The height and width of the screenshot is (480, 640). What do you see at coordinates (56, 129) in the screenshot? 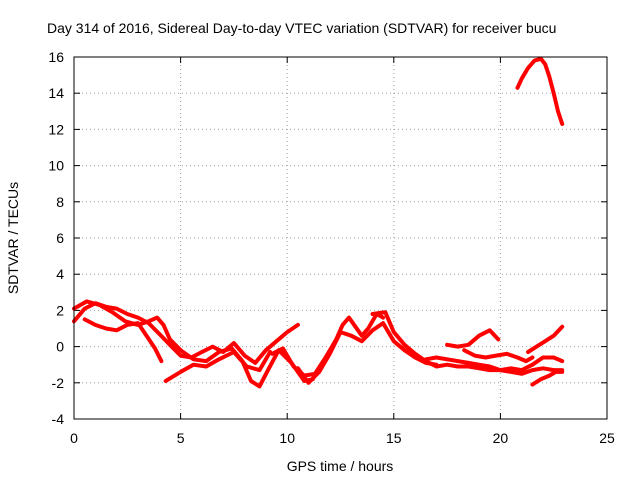
I see `y-tick-label: 12` at bounding box center [56, 129].